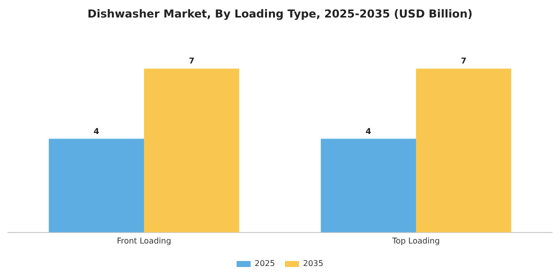 This screenshot has width=560, height=280. I want to click on chart-title: Dishwasher Market, By Loading Type, 2025-2035 (USD Billion), so click(280, 13).